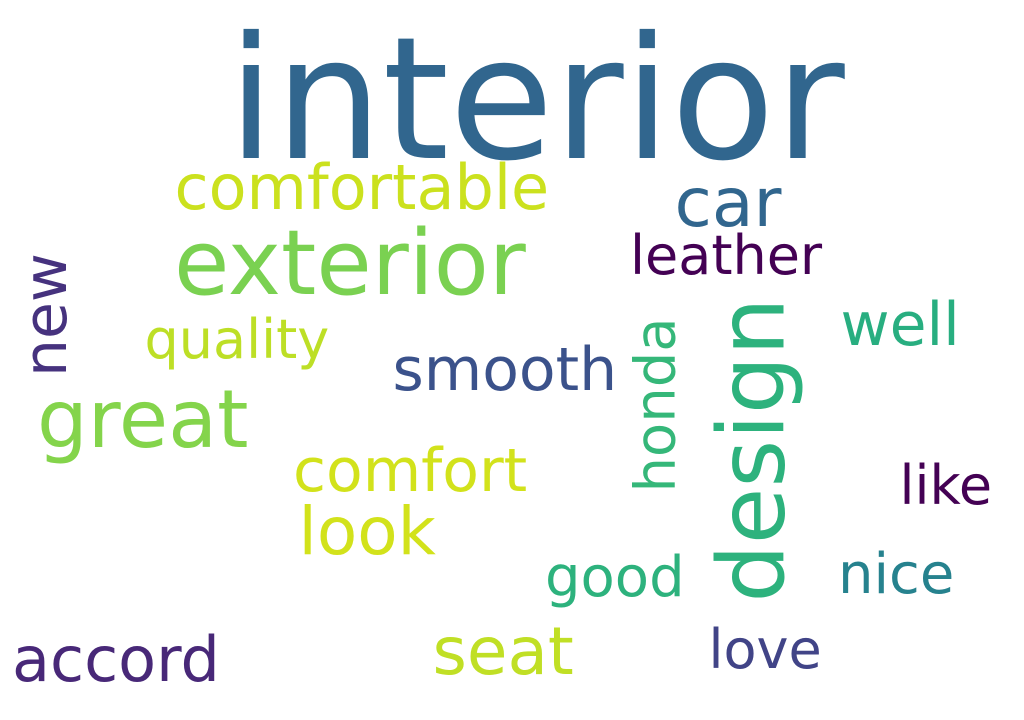  What do you see at coordinates (367, 531) in the screenshot?
I see `word-look: look` at bounding box center [367, 531].